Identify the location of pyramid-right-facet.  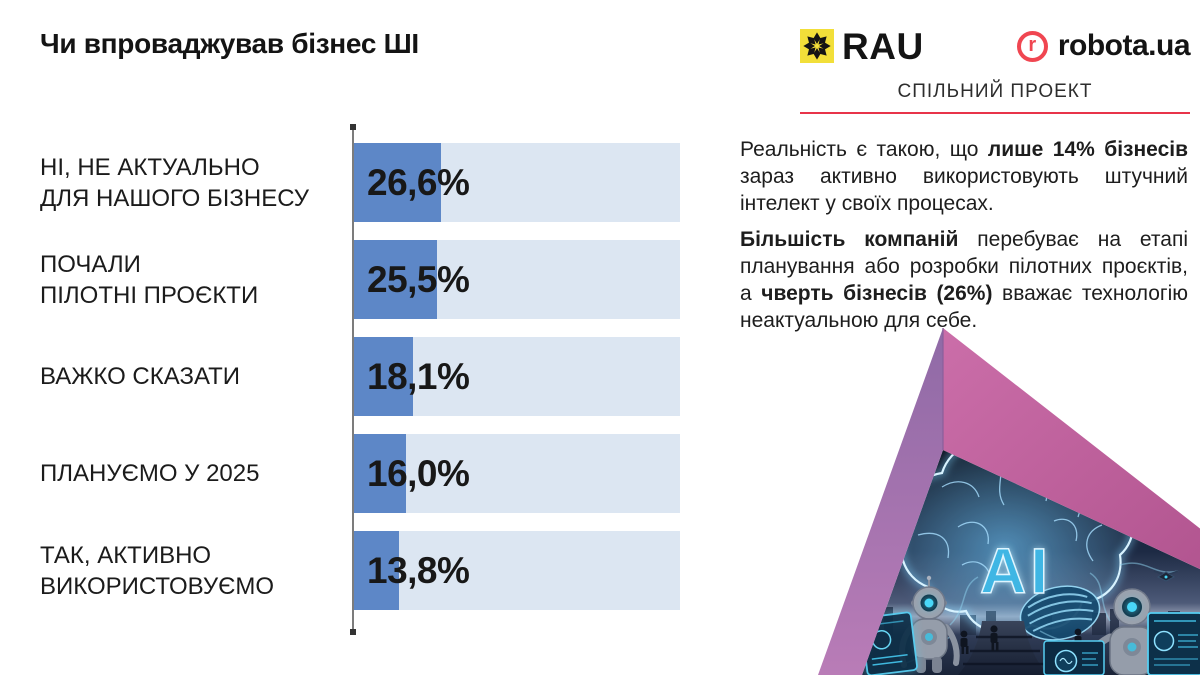
(1071, 449).